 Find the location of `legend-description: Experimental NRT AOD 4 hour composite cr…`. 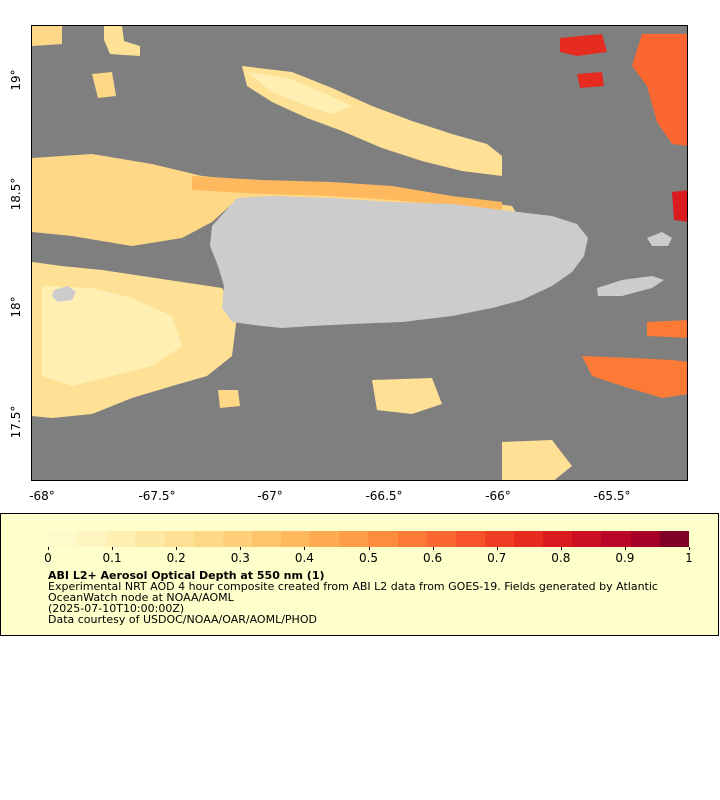

legend-description: Experimental NRT AOD 4 hour composite cr… is located at coordinates (353, 592).